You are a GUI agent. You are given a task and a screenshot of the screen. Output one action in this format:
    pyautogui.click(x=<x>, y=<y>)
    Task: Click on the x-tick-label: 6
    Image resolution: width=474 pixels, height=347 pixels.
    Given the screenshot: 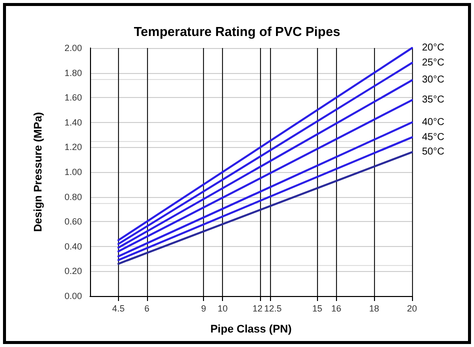 What is the action you would take?
    pyautogui.click(x=147, y=309)
    